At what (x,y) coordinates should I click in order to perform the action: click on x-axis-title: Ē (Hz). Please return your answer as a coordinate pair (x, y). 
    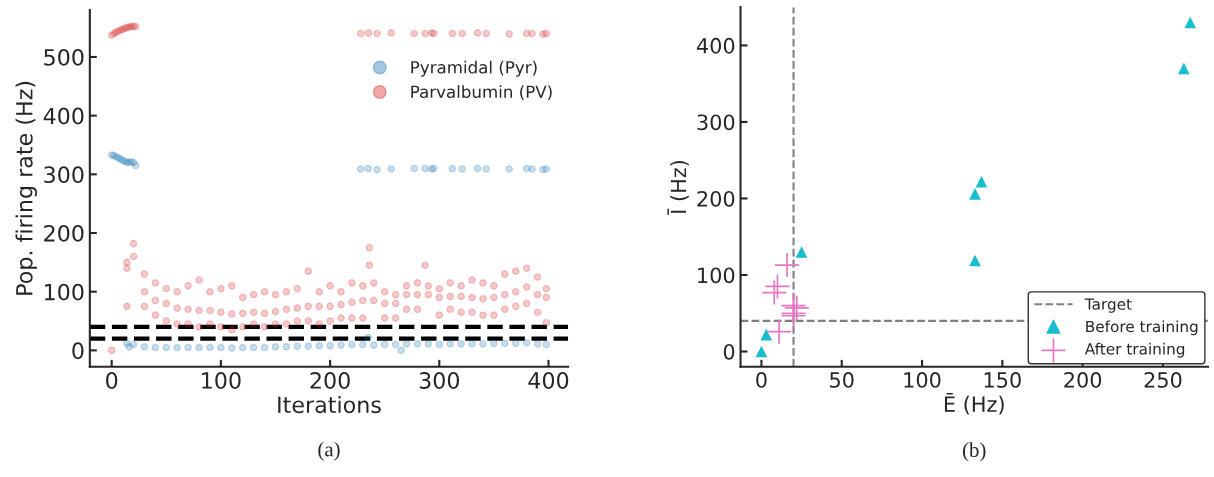
    Looking at the image, I should click on (974, 404).